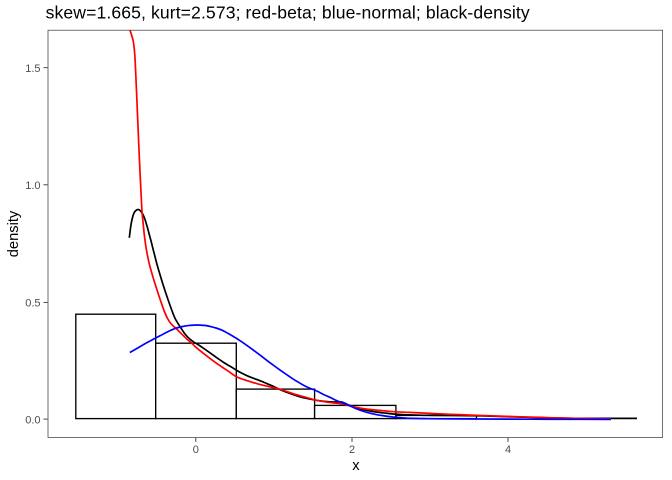  Describe the element at coordinates (196, 450) in the screenshot. I see `svg-text: 0` at that location.